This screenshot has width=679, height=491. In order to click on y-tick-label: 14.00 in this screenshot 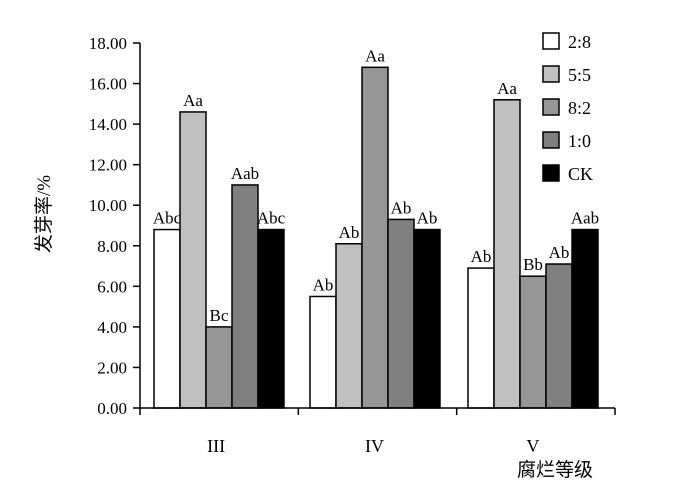, I will do `click(108, 124)`.